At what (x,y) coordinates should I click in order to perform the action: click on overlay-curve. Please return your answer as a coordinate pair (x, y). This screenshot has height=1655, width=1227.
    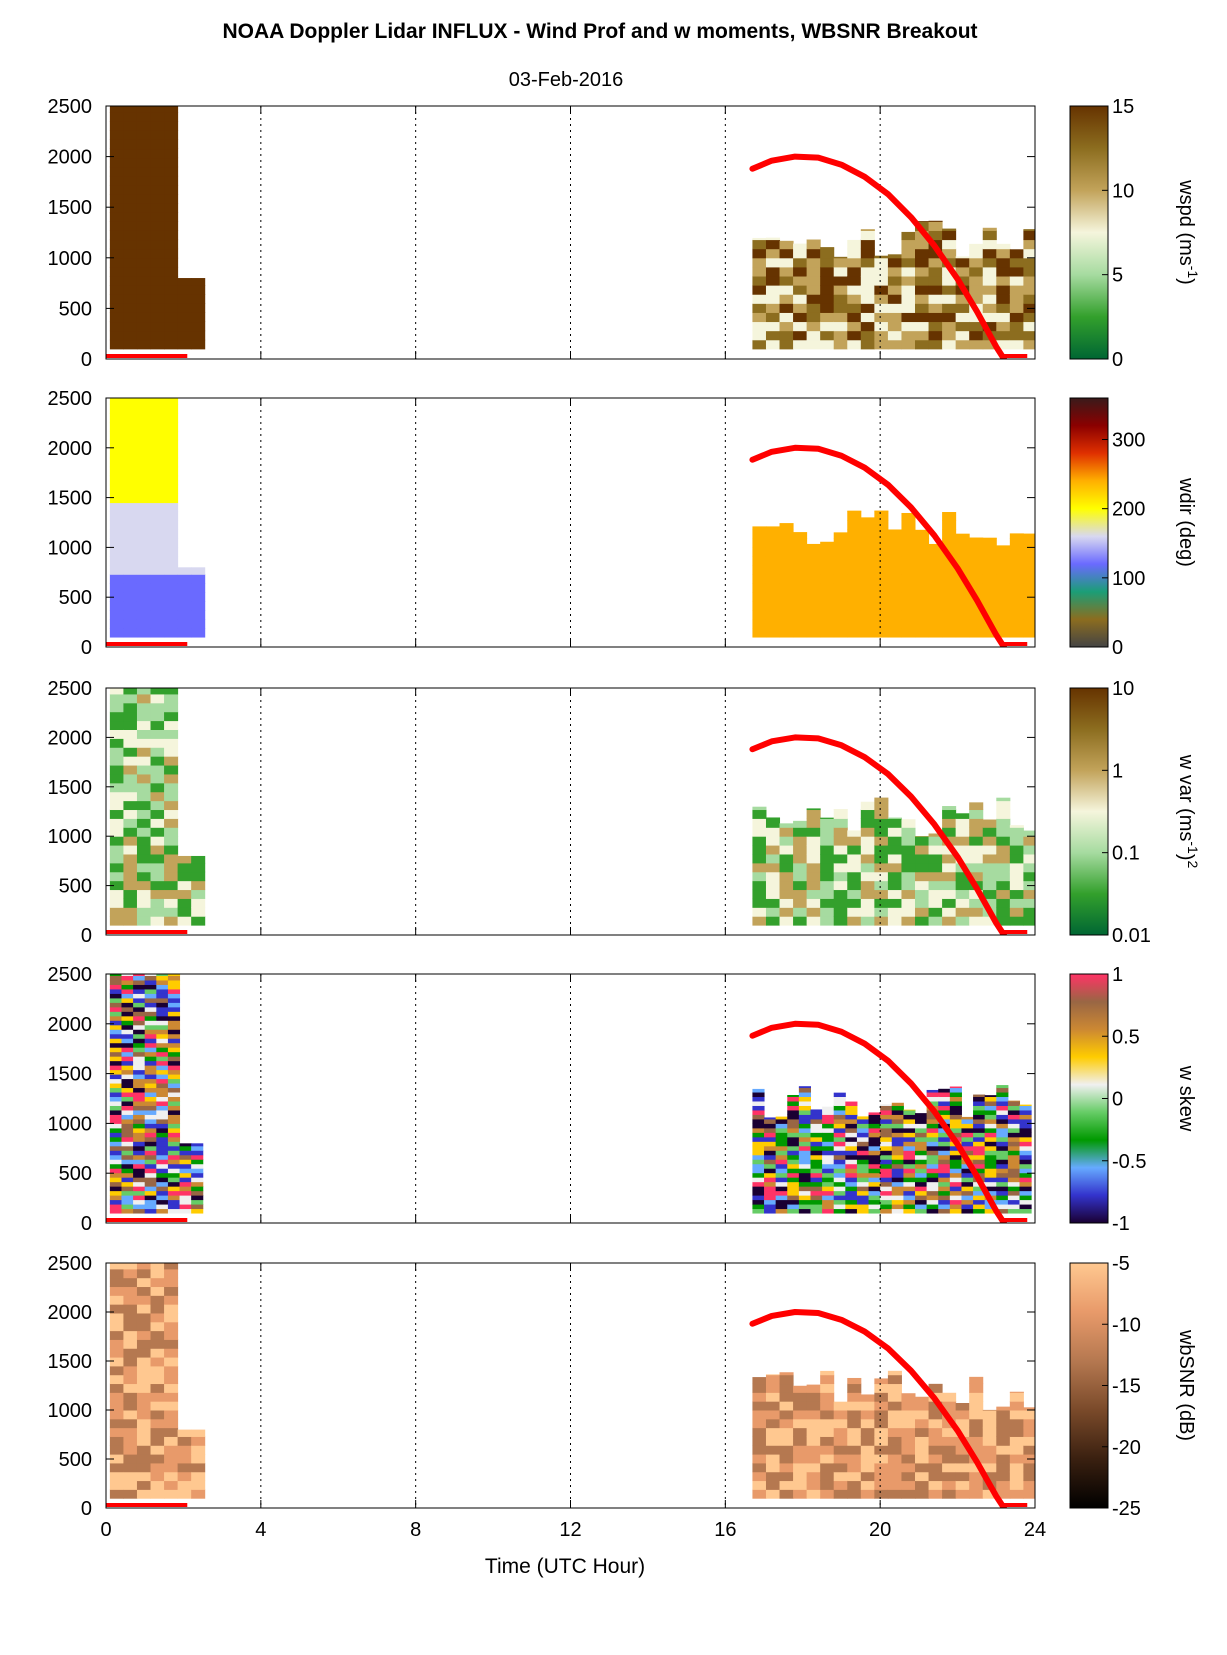
    Looking at the image, I should click on (878, 1408).